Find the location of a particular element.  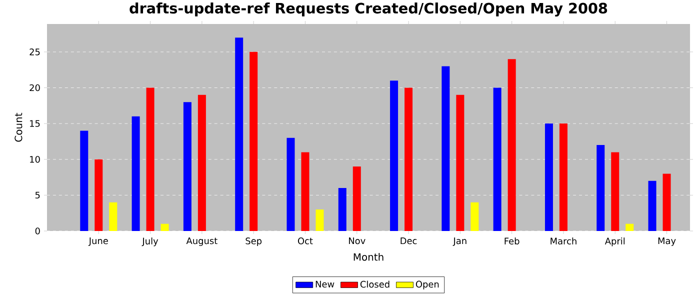

y-tick-label: 25 is located at coordinates (35, 52).